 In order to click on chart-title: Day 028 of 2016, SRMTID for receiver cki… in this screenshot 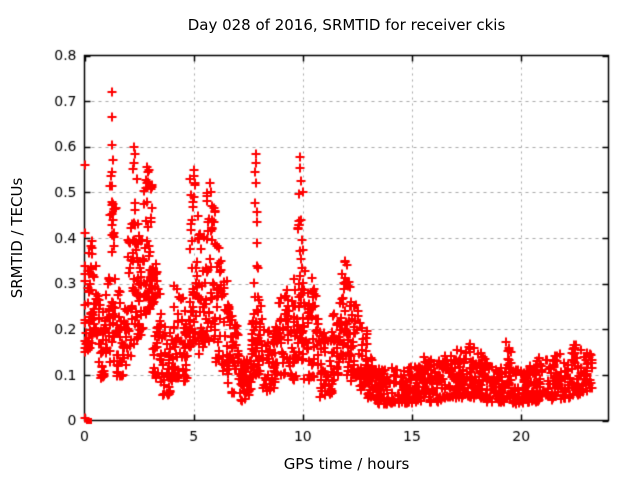, I will do `click(346, 25)`.